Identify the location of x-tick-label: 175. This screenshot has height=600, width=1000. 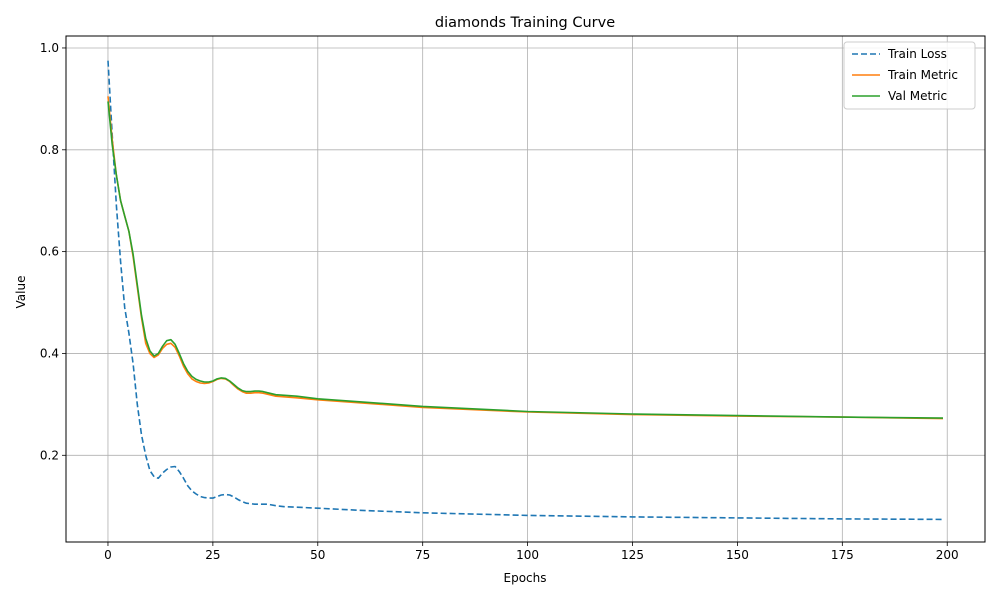
(842, 555).